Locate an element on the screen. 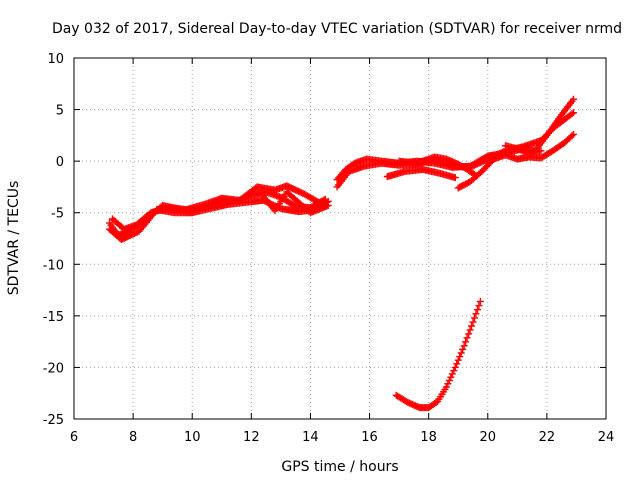 The width and height of the screenshot is (640, 480). y-tick-label: 0 is located at coordinates (60, 162).